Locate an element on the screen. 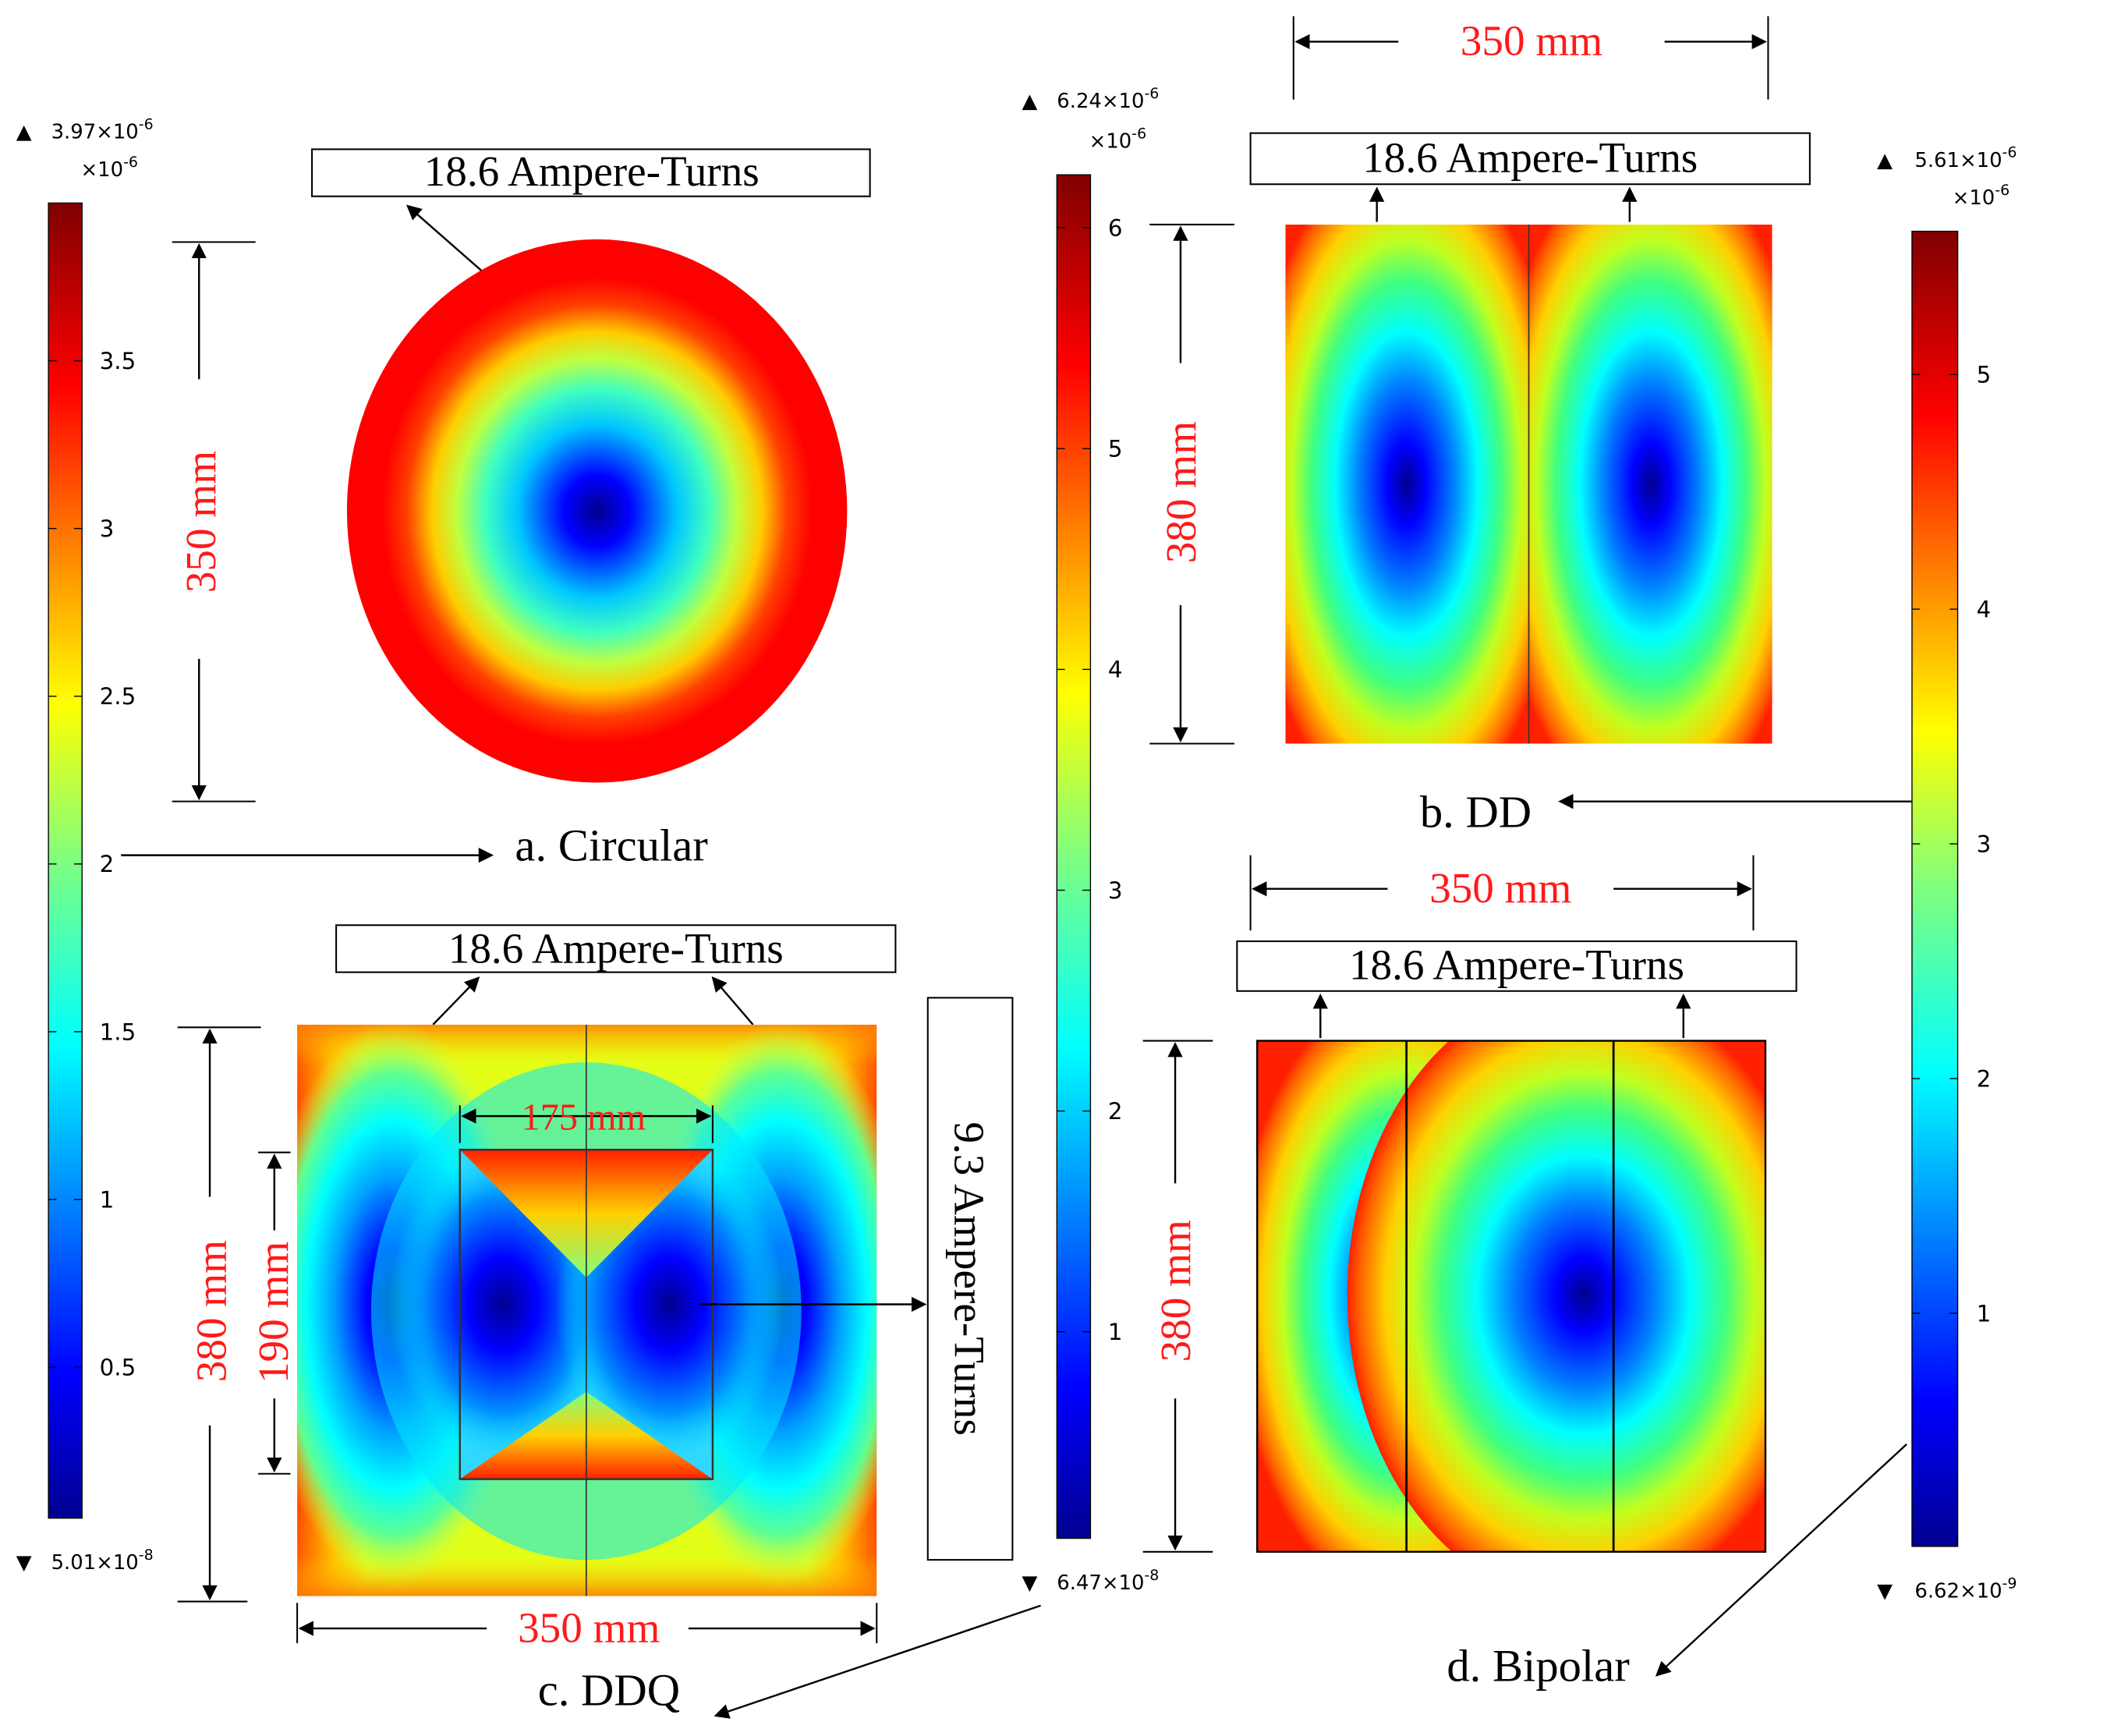 This screenshot has height=1736, width=2107. dd-coil-right is located at coordinates (1650, 484).